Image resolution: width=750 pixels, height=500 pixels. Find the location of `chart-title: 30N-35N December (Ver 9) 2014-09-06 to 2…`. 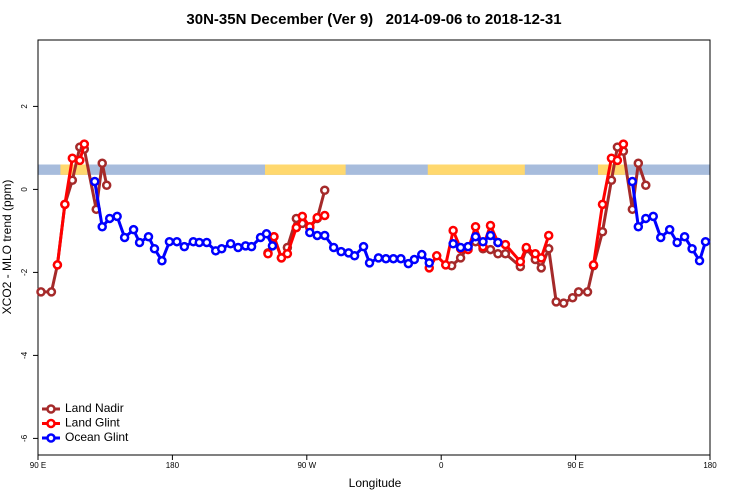

chart-title: 30N-35N December (Ver 9) 2014-09-06 to 2… is located at coordinates (373, 19).